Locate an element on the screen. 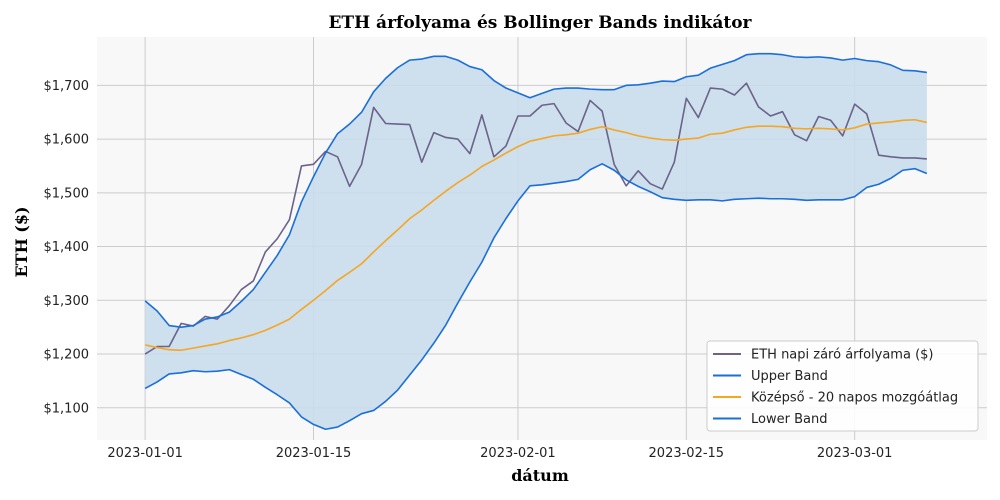 The width and height of the screenshot is (1000, 500). x-tick-label: 2023-01-01 is located at coordinates (145, 453).